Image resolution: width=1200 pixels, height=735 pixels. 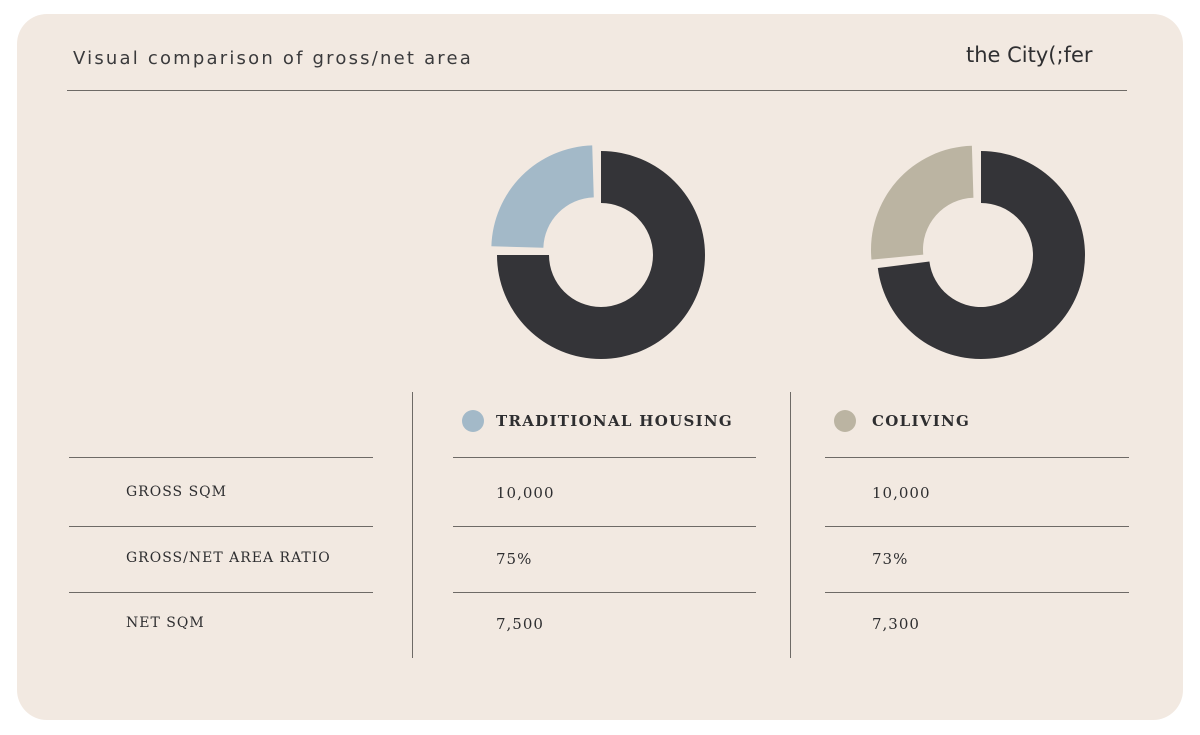 I want to click on coliving-legend-dot, so click(x=845, y=421).